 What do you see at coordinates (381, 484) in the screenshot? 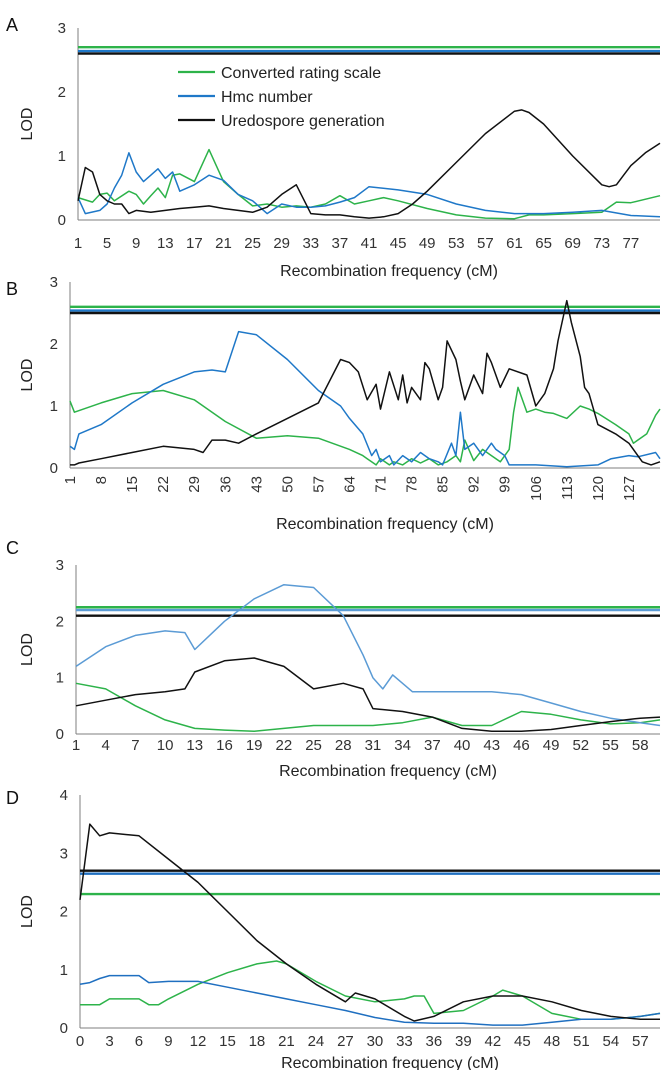
I see `x-tick-label: 71` at bounding box center [381, 484].